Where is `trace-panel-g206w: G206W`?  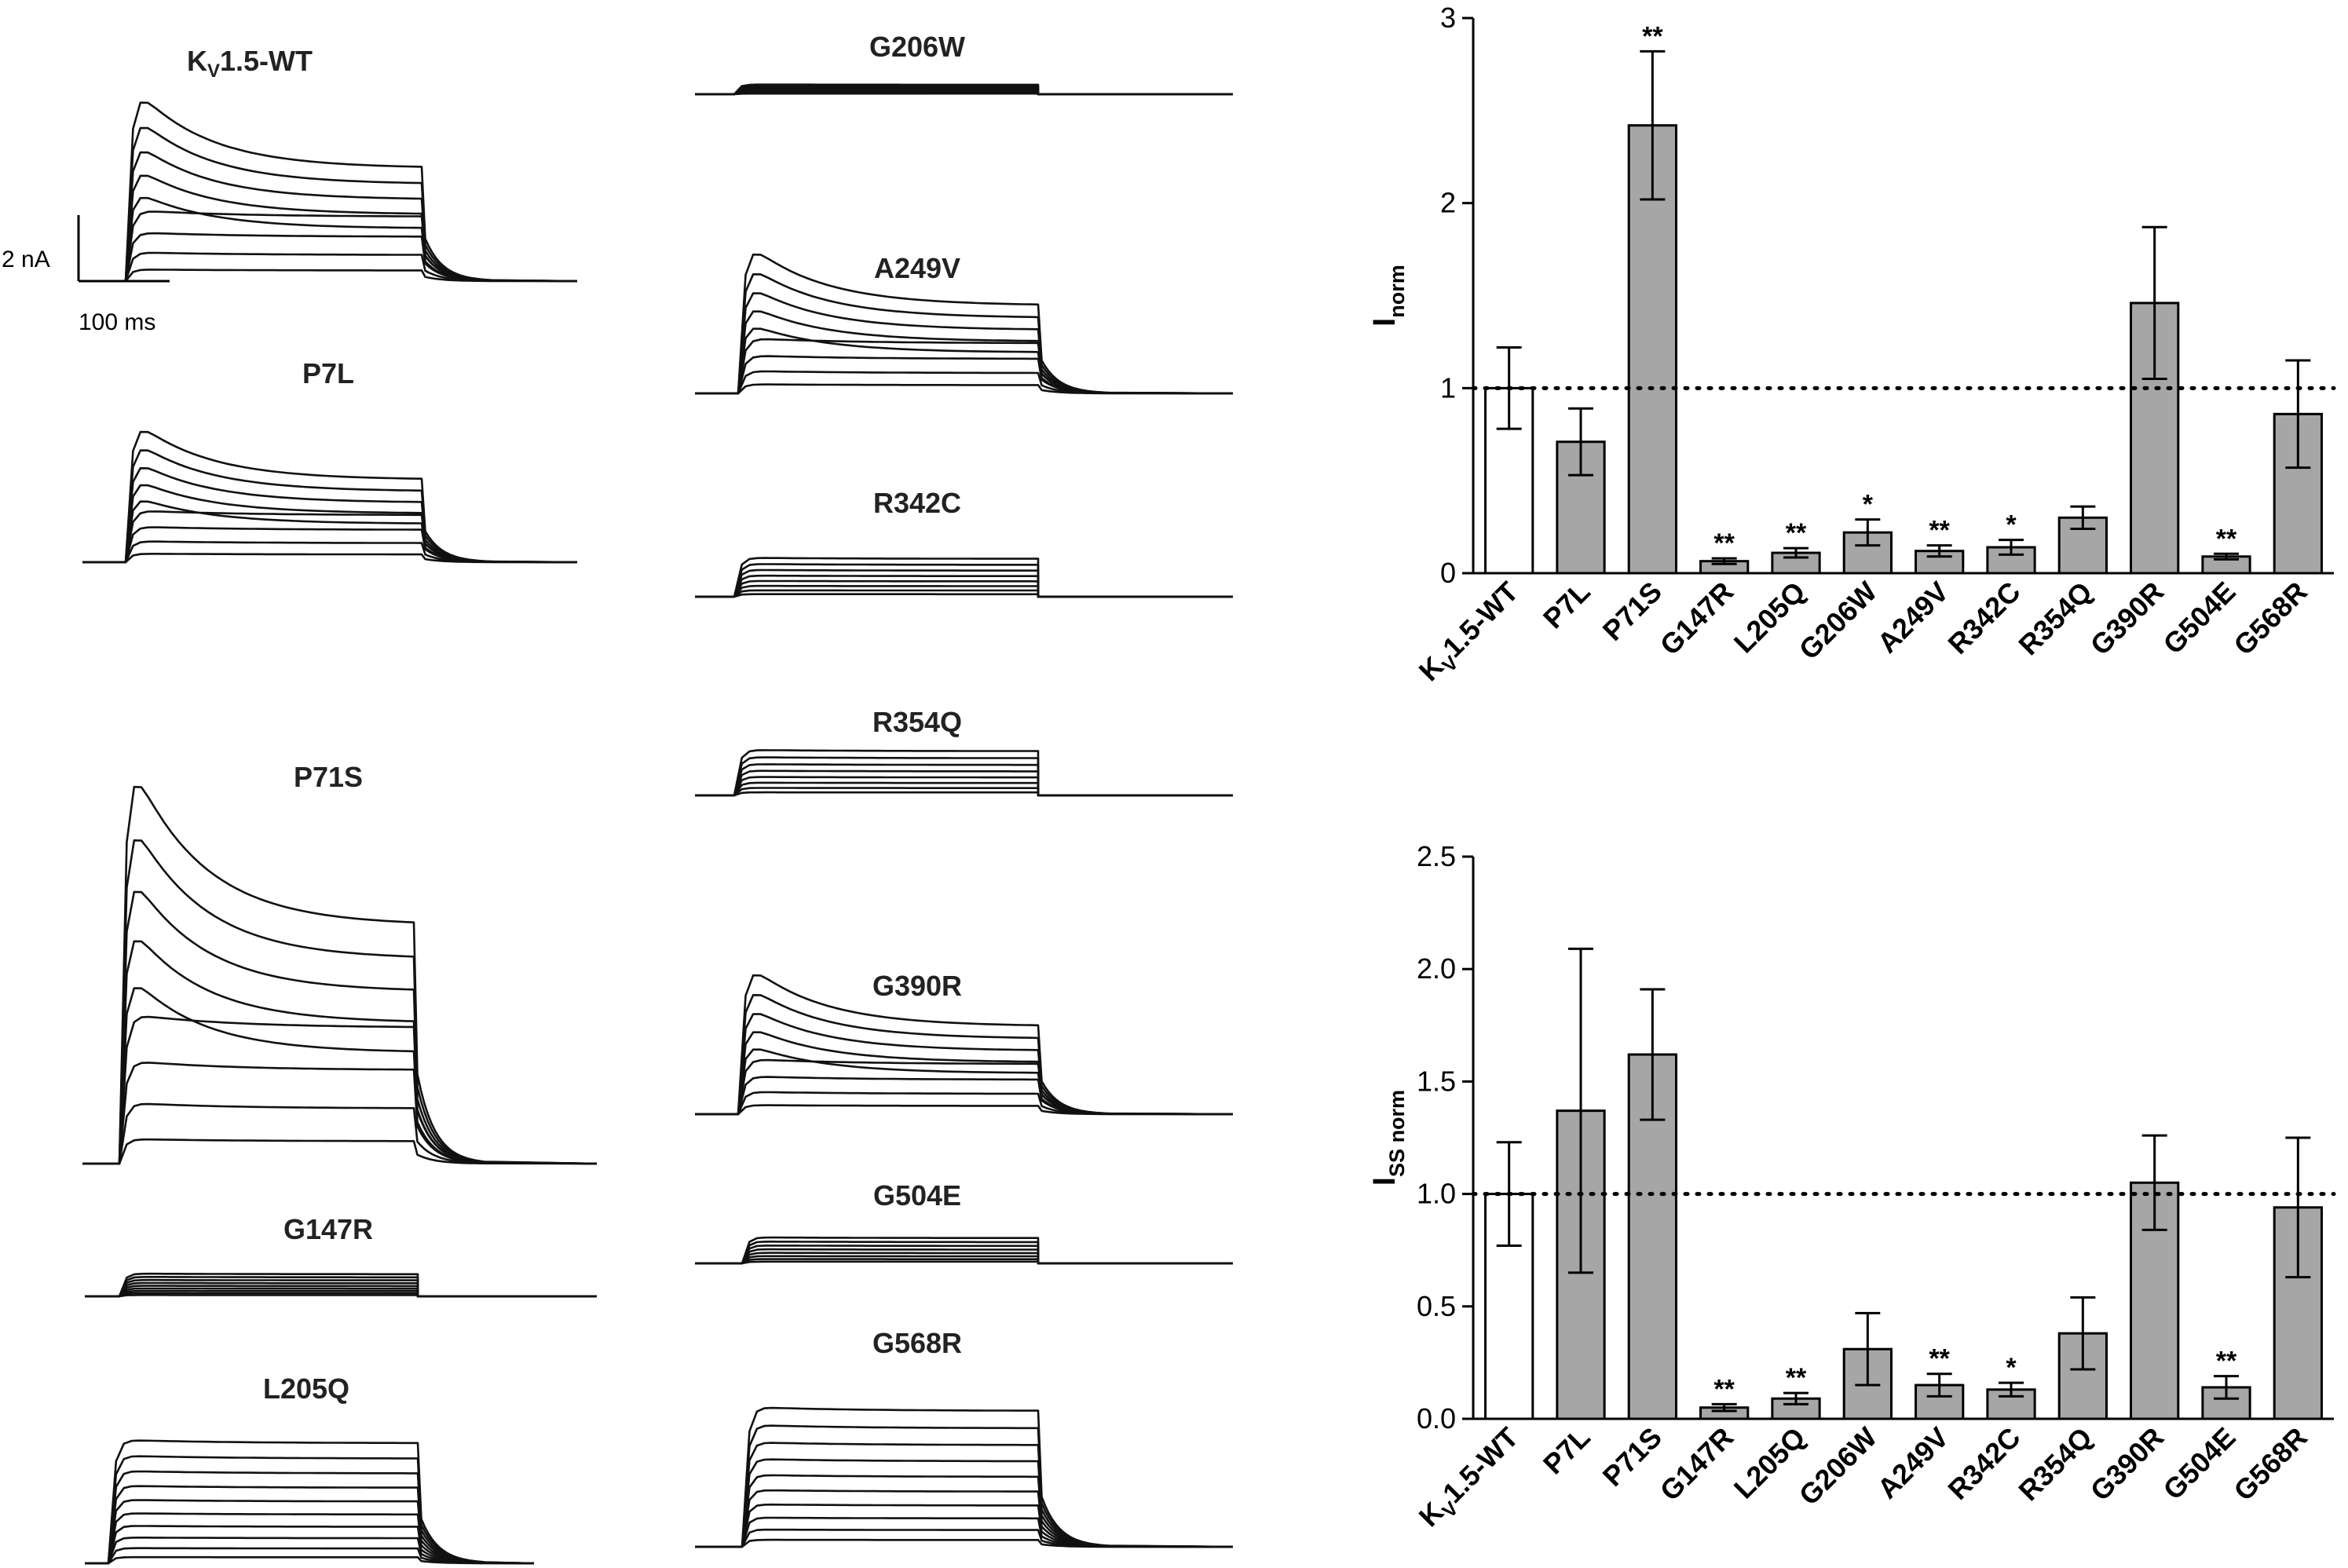
trace-panel-g206w: G206W is located at coordinates (964, 63).